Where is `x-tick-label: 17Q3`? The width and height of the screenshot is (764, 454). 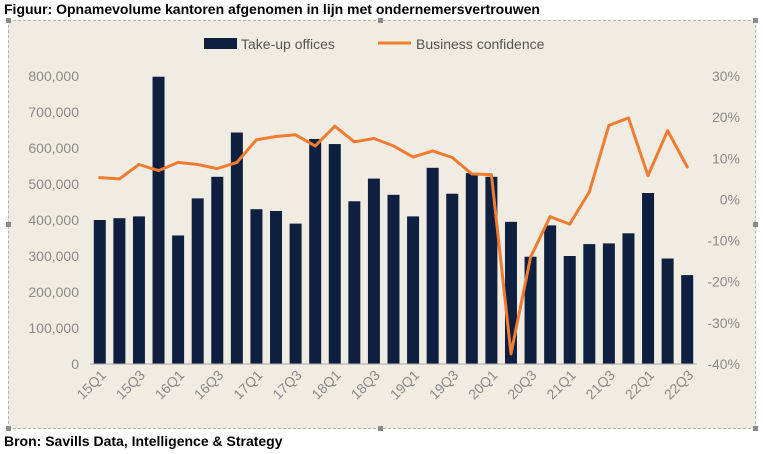
x-tick-label: 17Q3 is located at coordinates (287, 385).